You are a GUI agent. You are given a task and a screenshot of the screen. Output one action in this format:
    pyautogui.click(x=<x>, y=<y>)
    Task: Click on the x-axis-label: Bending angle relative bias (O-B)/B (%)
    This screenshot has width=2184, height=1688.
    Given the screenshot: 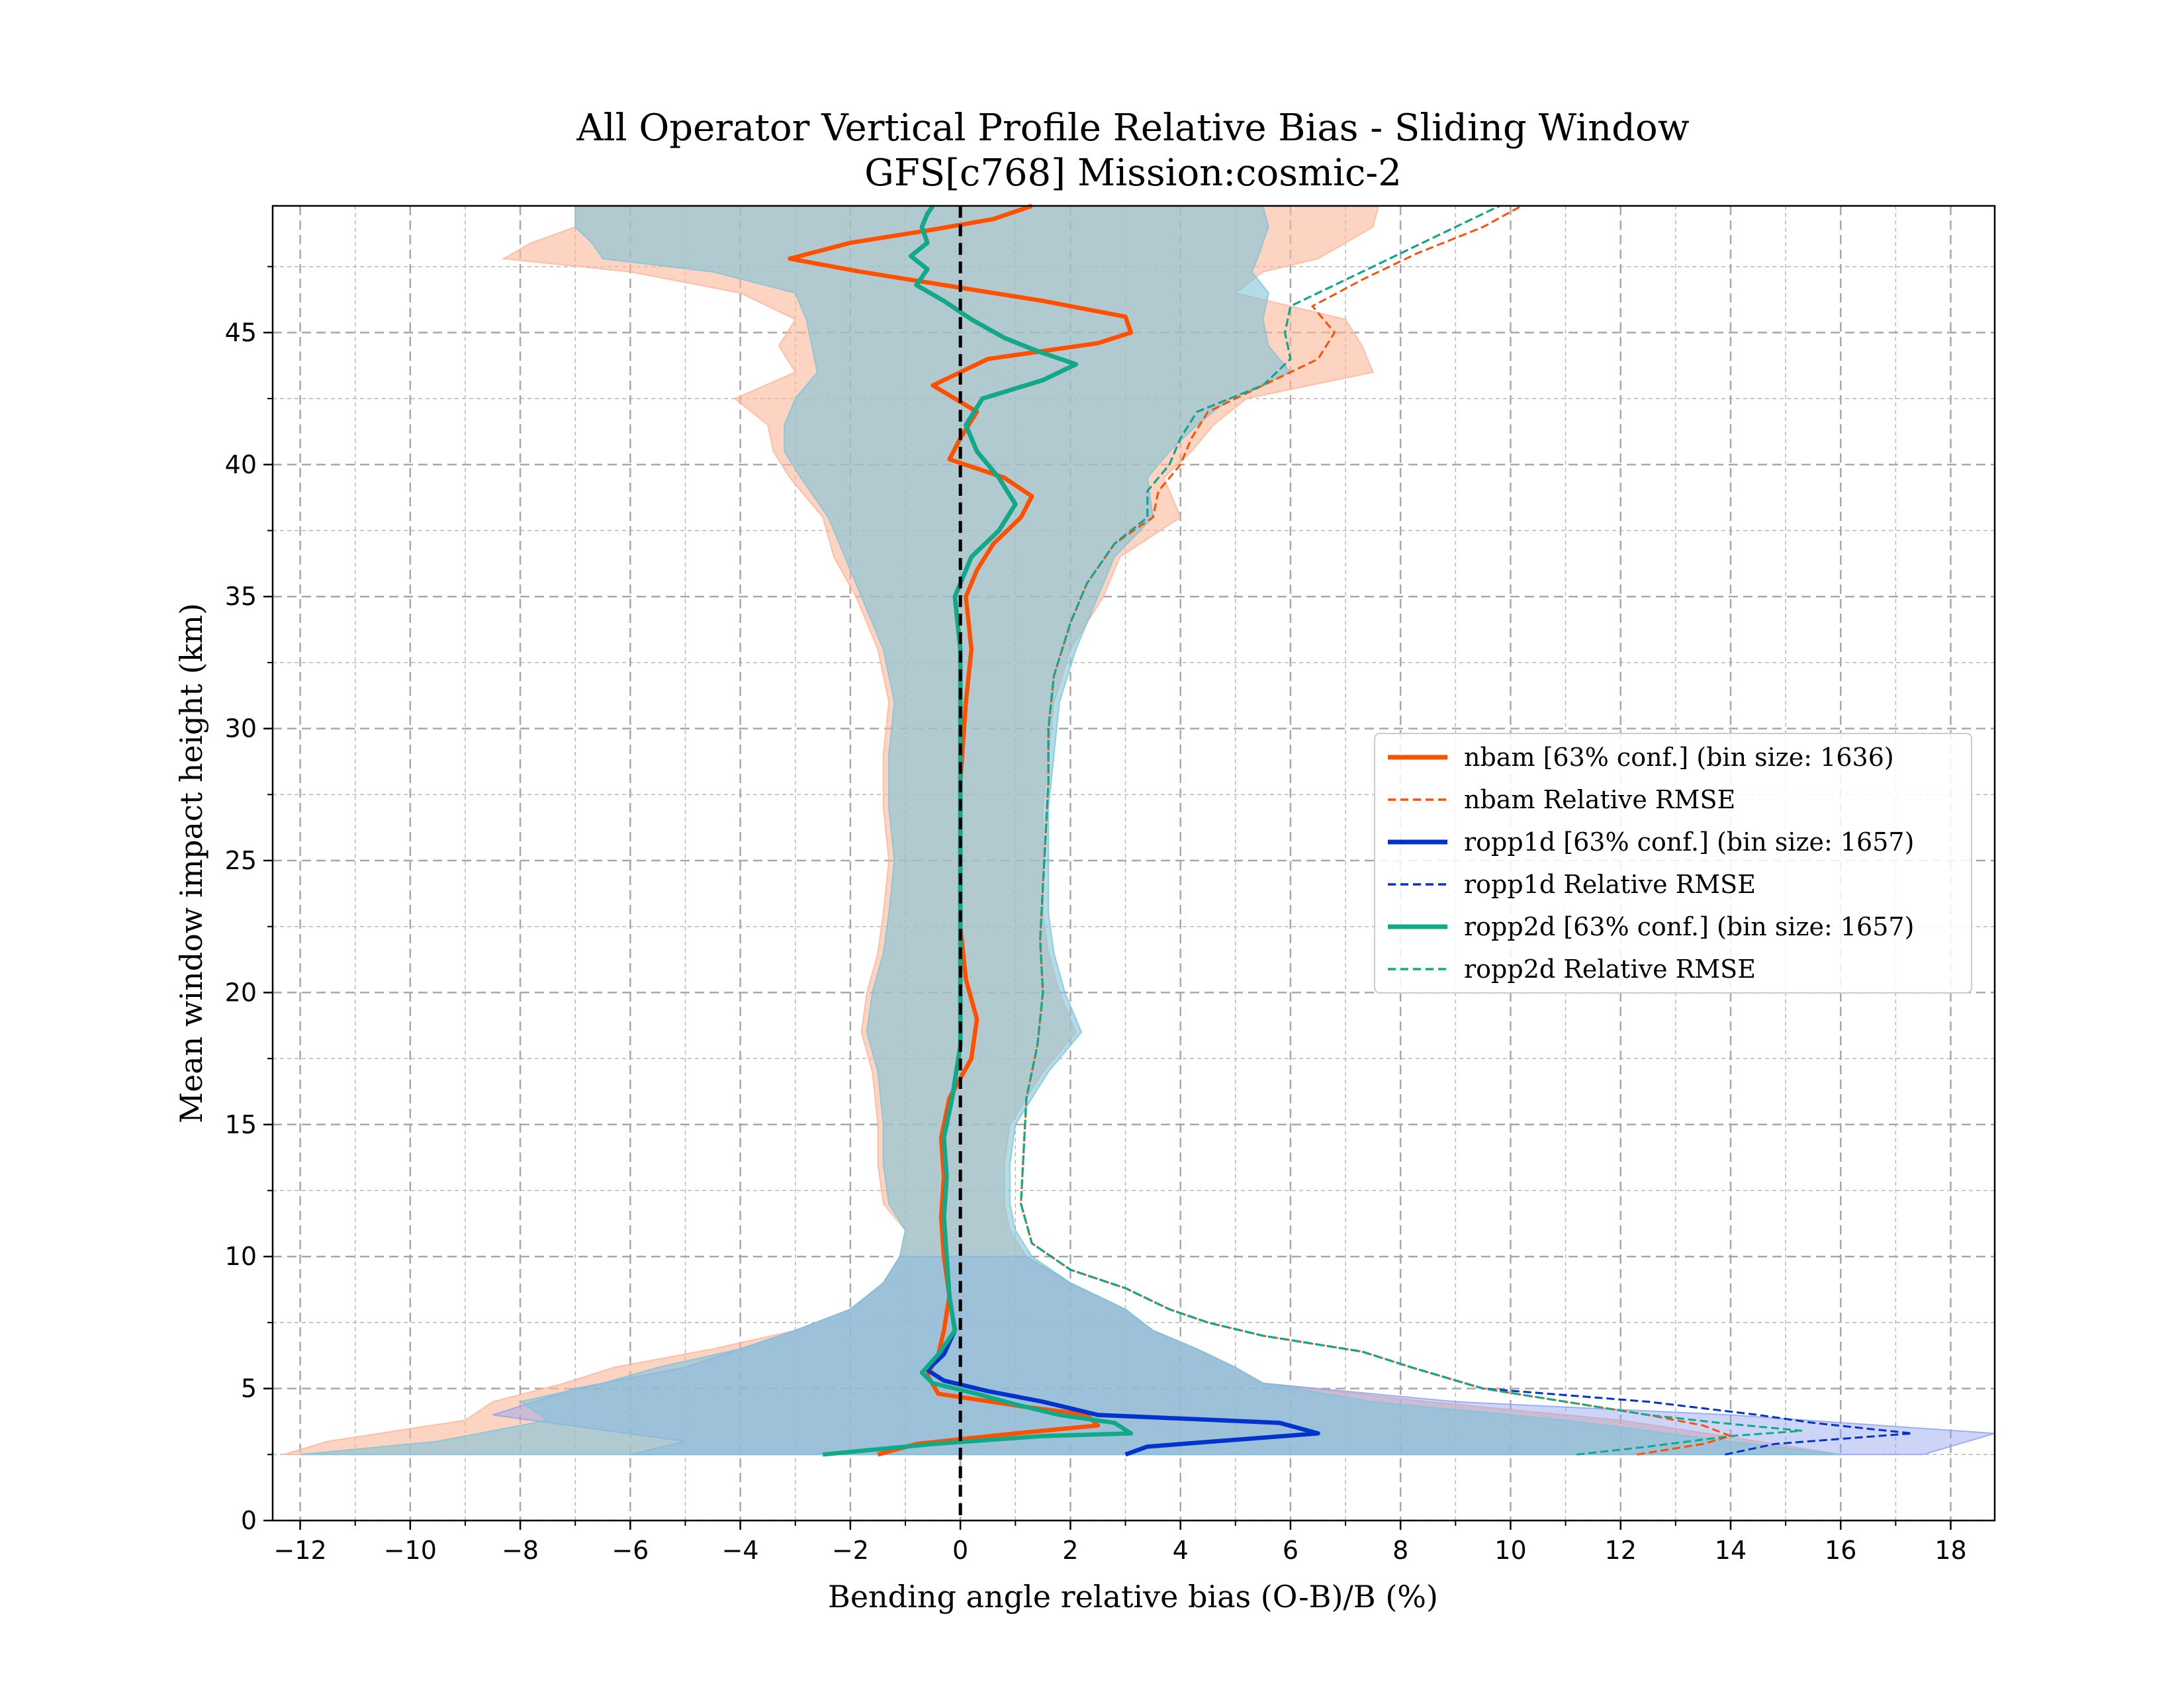 What is the action you would take?
    pyautogui.click(x=1133, y=1597)
    